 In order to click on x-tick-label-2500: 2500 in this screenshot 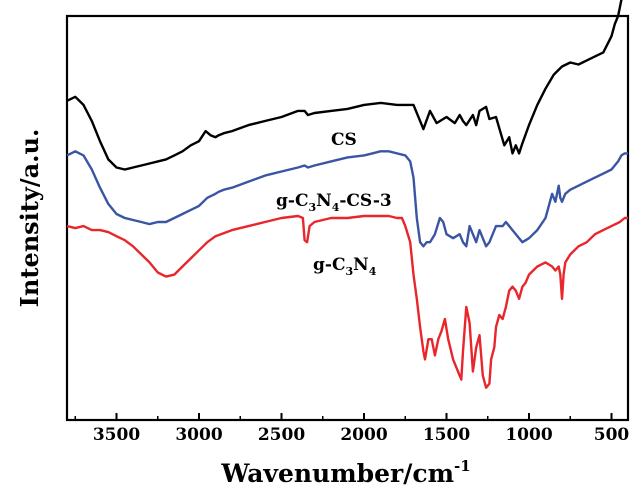, I will do `click(281, 435)`.